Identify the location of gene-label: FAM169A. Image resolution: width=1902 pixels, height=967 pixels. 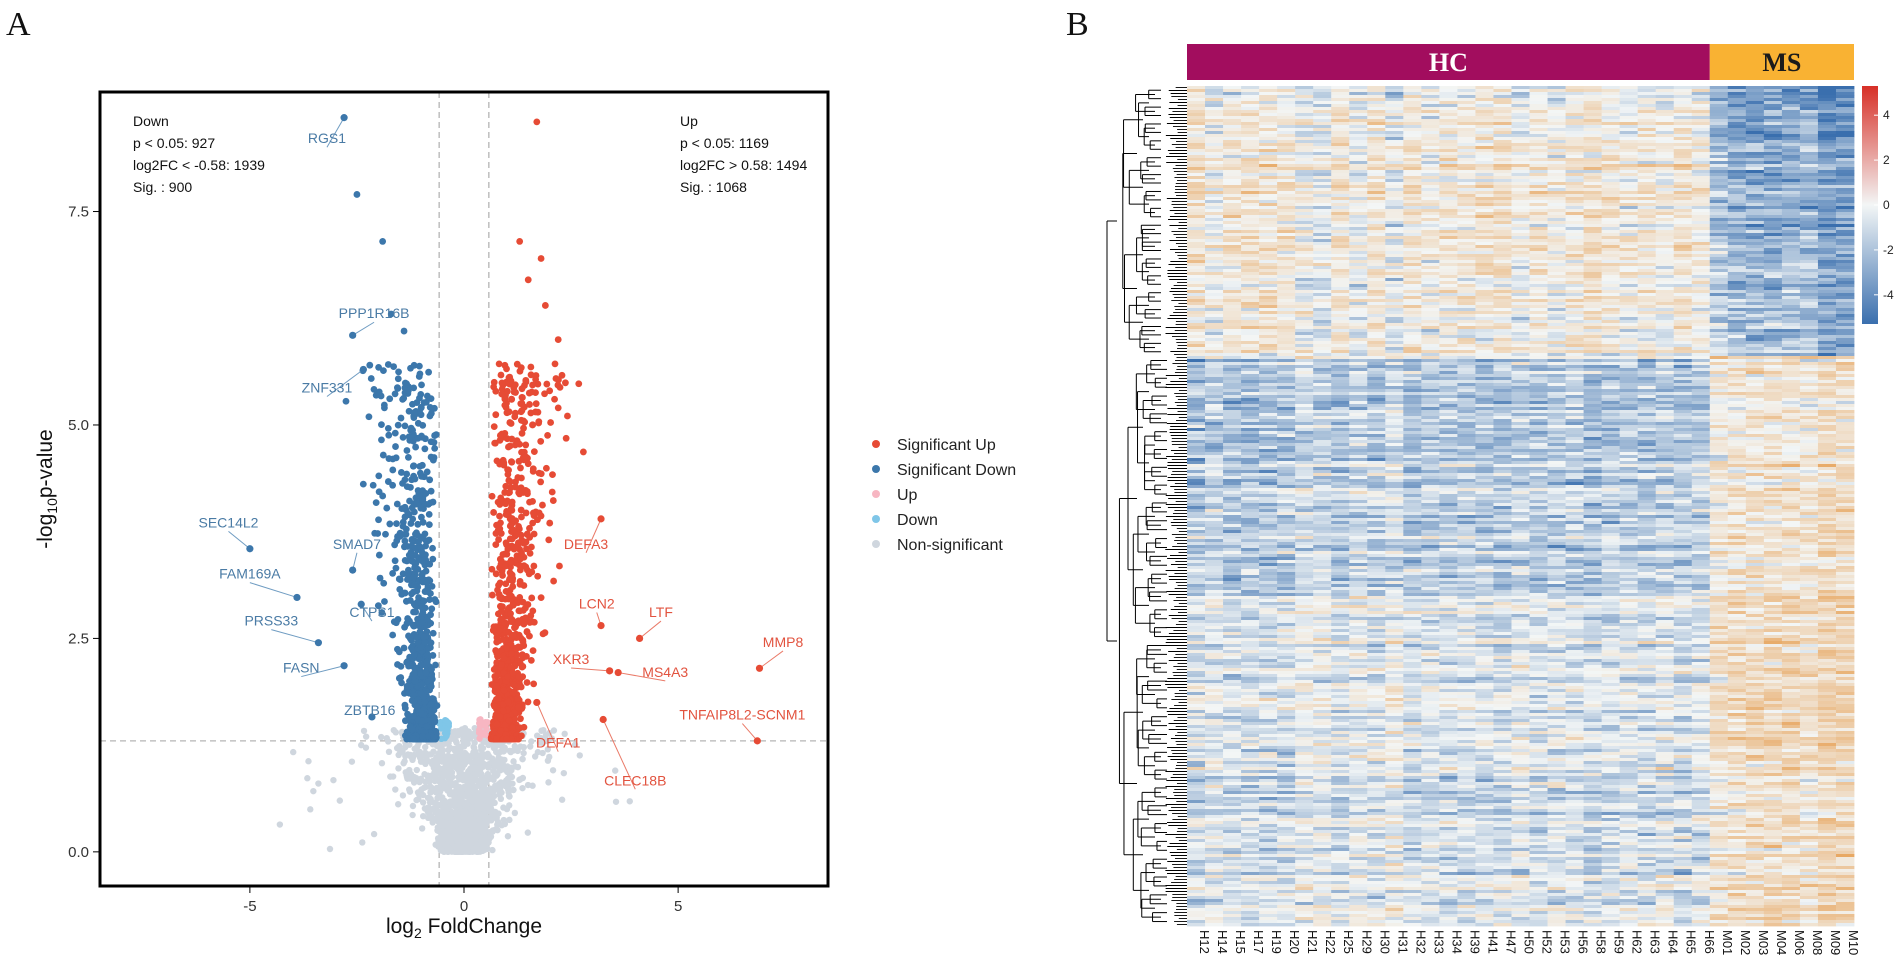
(250, 574).